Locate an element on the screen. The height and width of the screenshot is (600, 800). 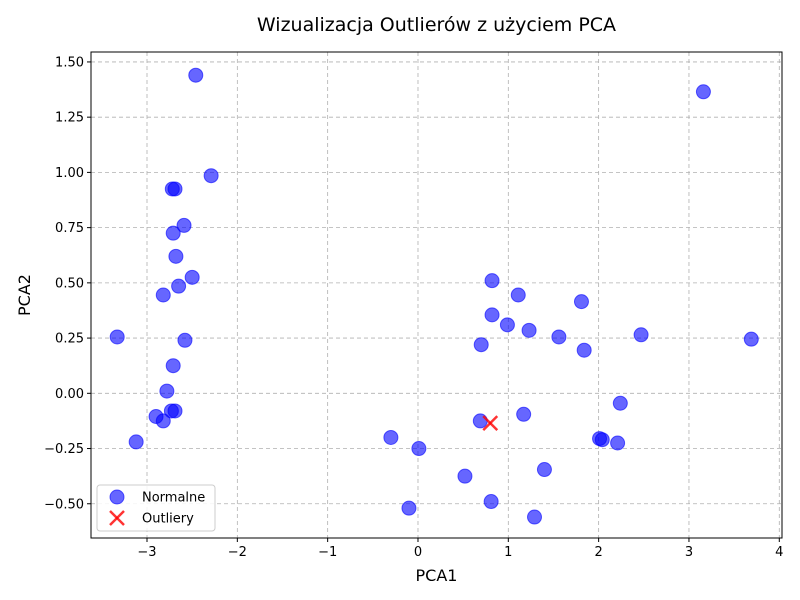
x-tick-label: −1 is located at coordinates (327, 552).